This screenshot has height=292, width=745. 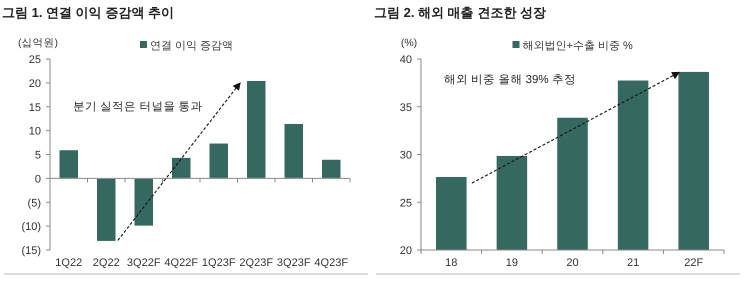 I want to click on y-tick-label: 40, so click(x=406, y=60).